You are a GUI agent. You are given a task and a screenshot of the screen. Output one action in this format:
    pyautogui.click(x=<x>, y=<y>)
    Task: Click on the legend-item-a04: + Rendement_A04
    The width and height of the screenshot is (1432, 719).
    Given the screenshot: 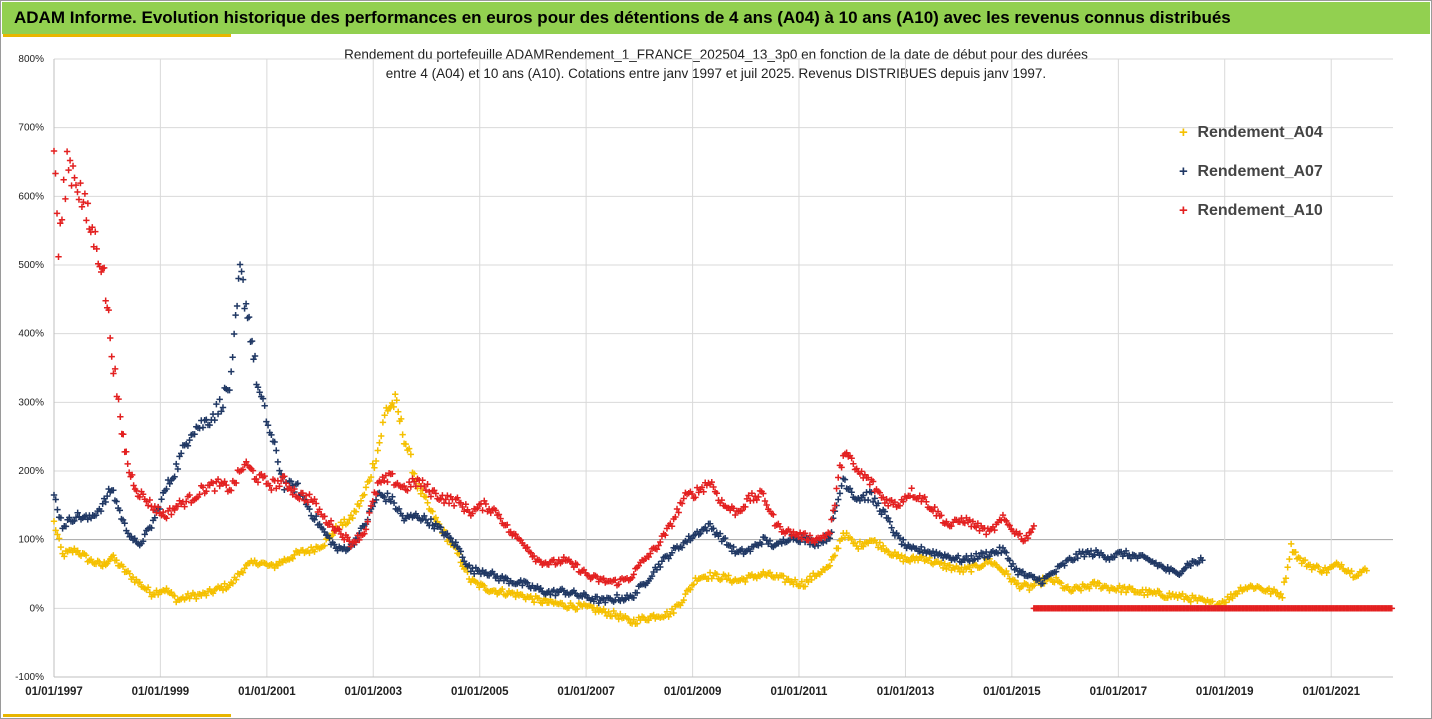 What is the action you would take?
    pyautogui.click(x=1251, y=133)
    